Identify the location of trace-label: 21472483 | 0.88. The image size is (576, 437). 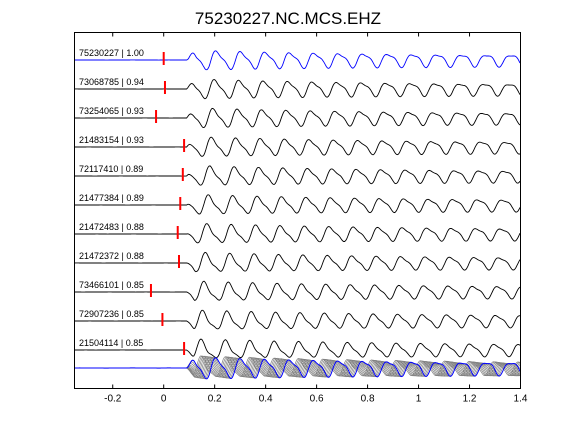
(111, 227).